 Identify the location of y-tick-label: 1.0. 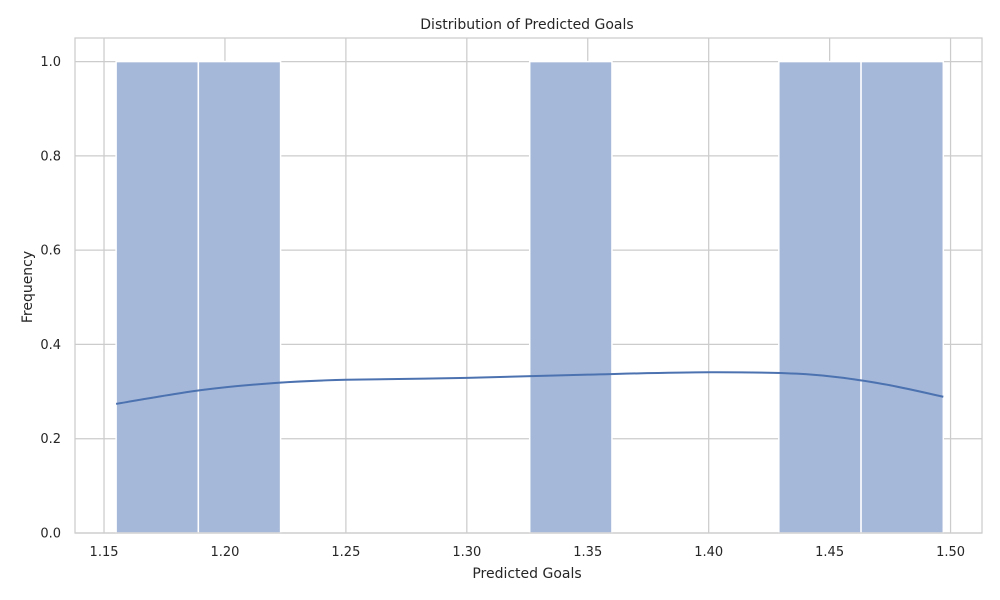
(50, 62).